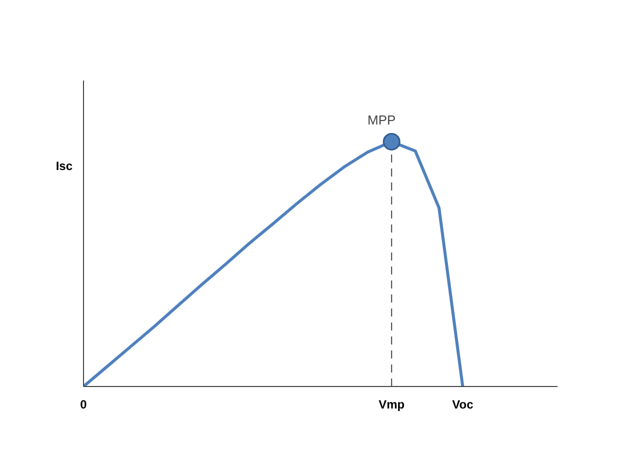 The width and height of the screenshot is (620, 465). What do you see at coordinates (391, 405) in the screenshot?
I see `x-tick-label: Vmp` at bounding box center [391, 405].